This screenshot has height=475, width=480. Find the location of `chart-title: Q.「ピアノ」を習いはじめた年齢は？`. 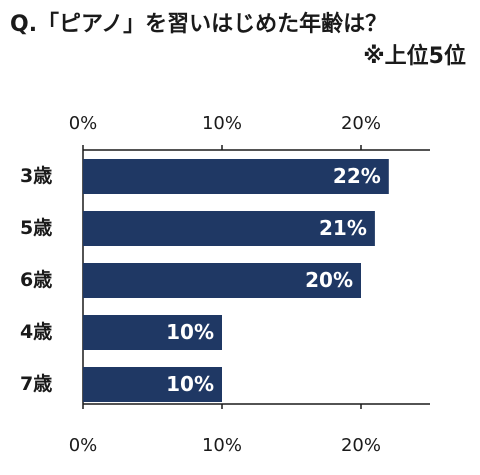

chart-title: Q.「ピアノ」を習いはじめた年齢は？ is located at coordinates (199, 24).